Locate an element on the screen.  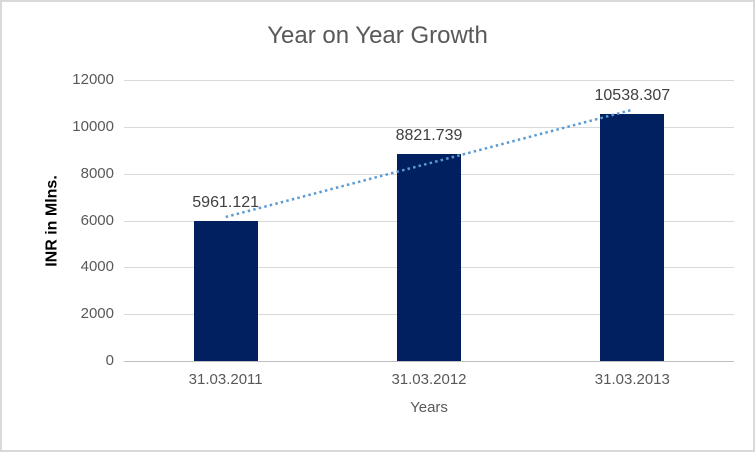
y-tick-label: 12000 is located at coordinates (93, 79).